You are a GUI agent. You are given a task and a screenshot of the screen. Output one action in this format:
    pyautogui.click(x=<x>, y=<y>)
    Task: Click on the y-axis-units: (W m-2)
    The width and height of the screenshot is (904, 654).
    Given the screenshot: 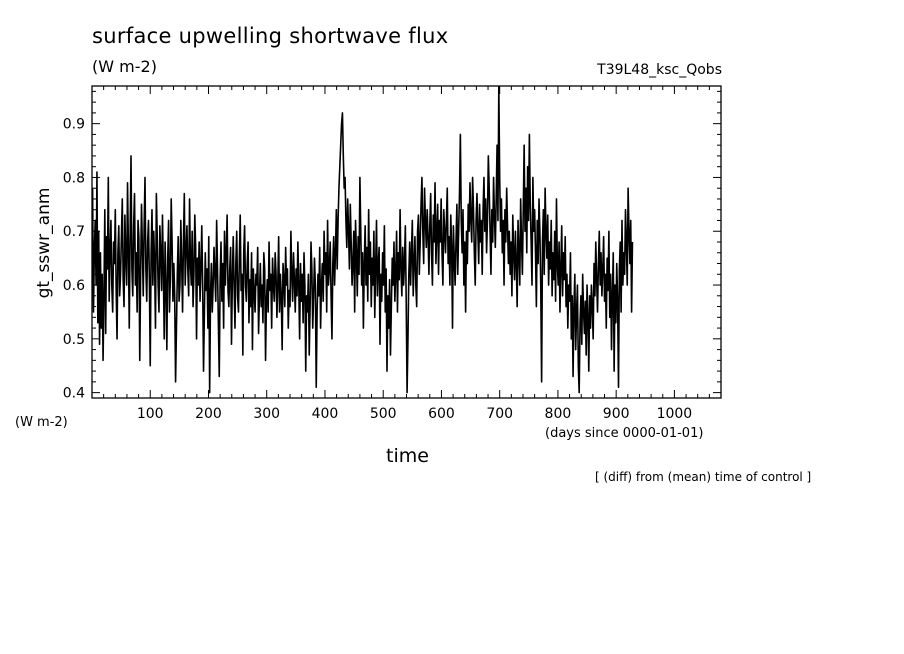 What is the action you would take?
    pyautogui.click(x=41, y=422)
    